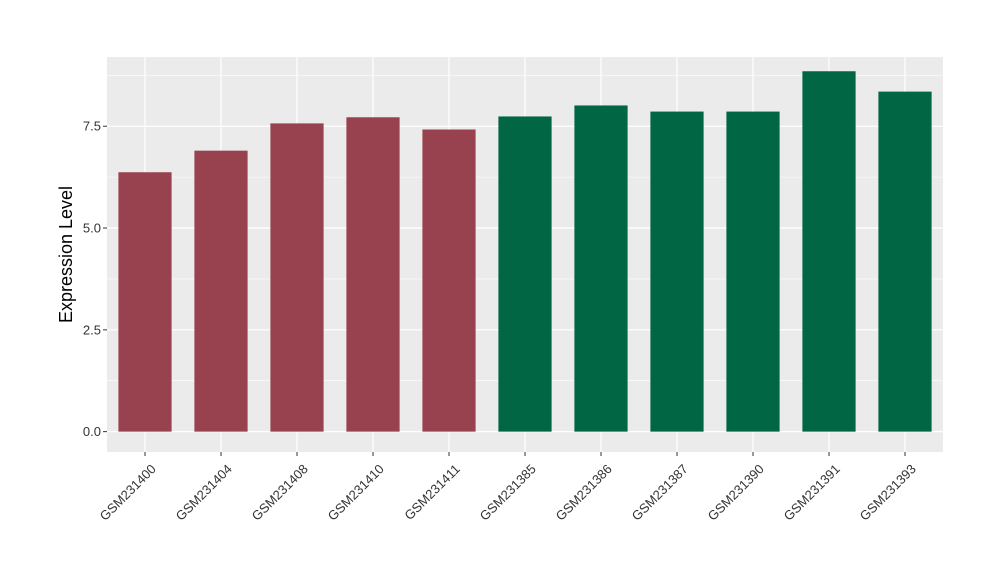  I want to click on x-tick-label: GSM231400, so click(128, 492).